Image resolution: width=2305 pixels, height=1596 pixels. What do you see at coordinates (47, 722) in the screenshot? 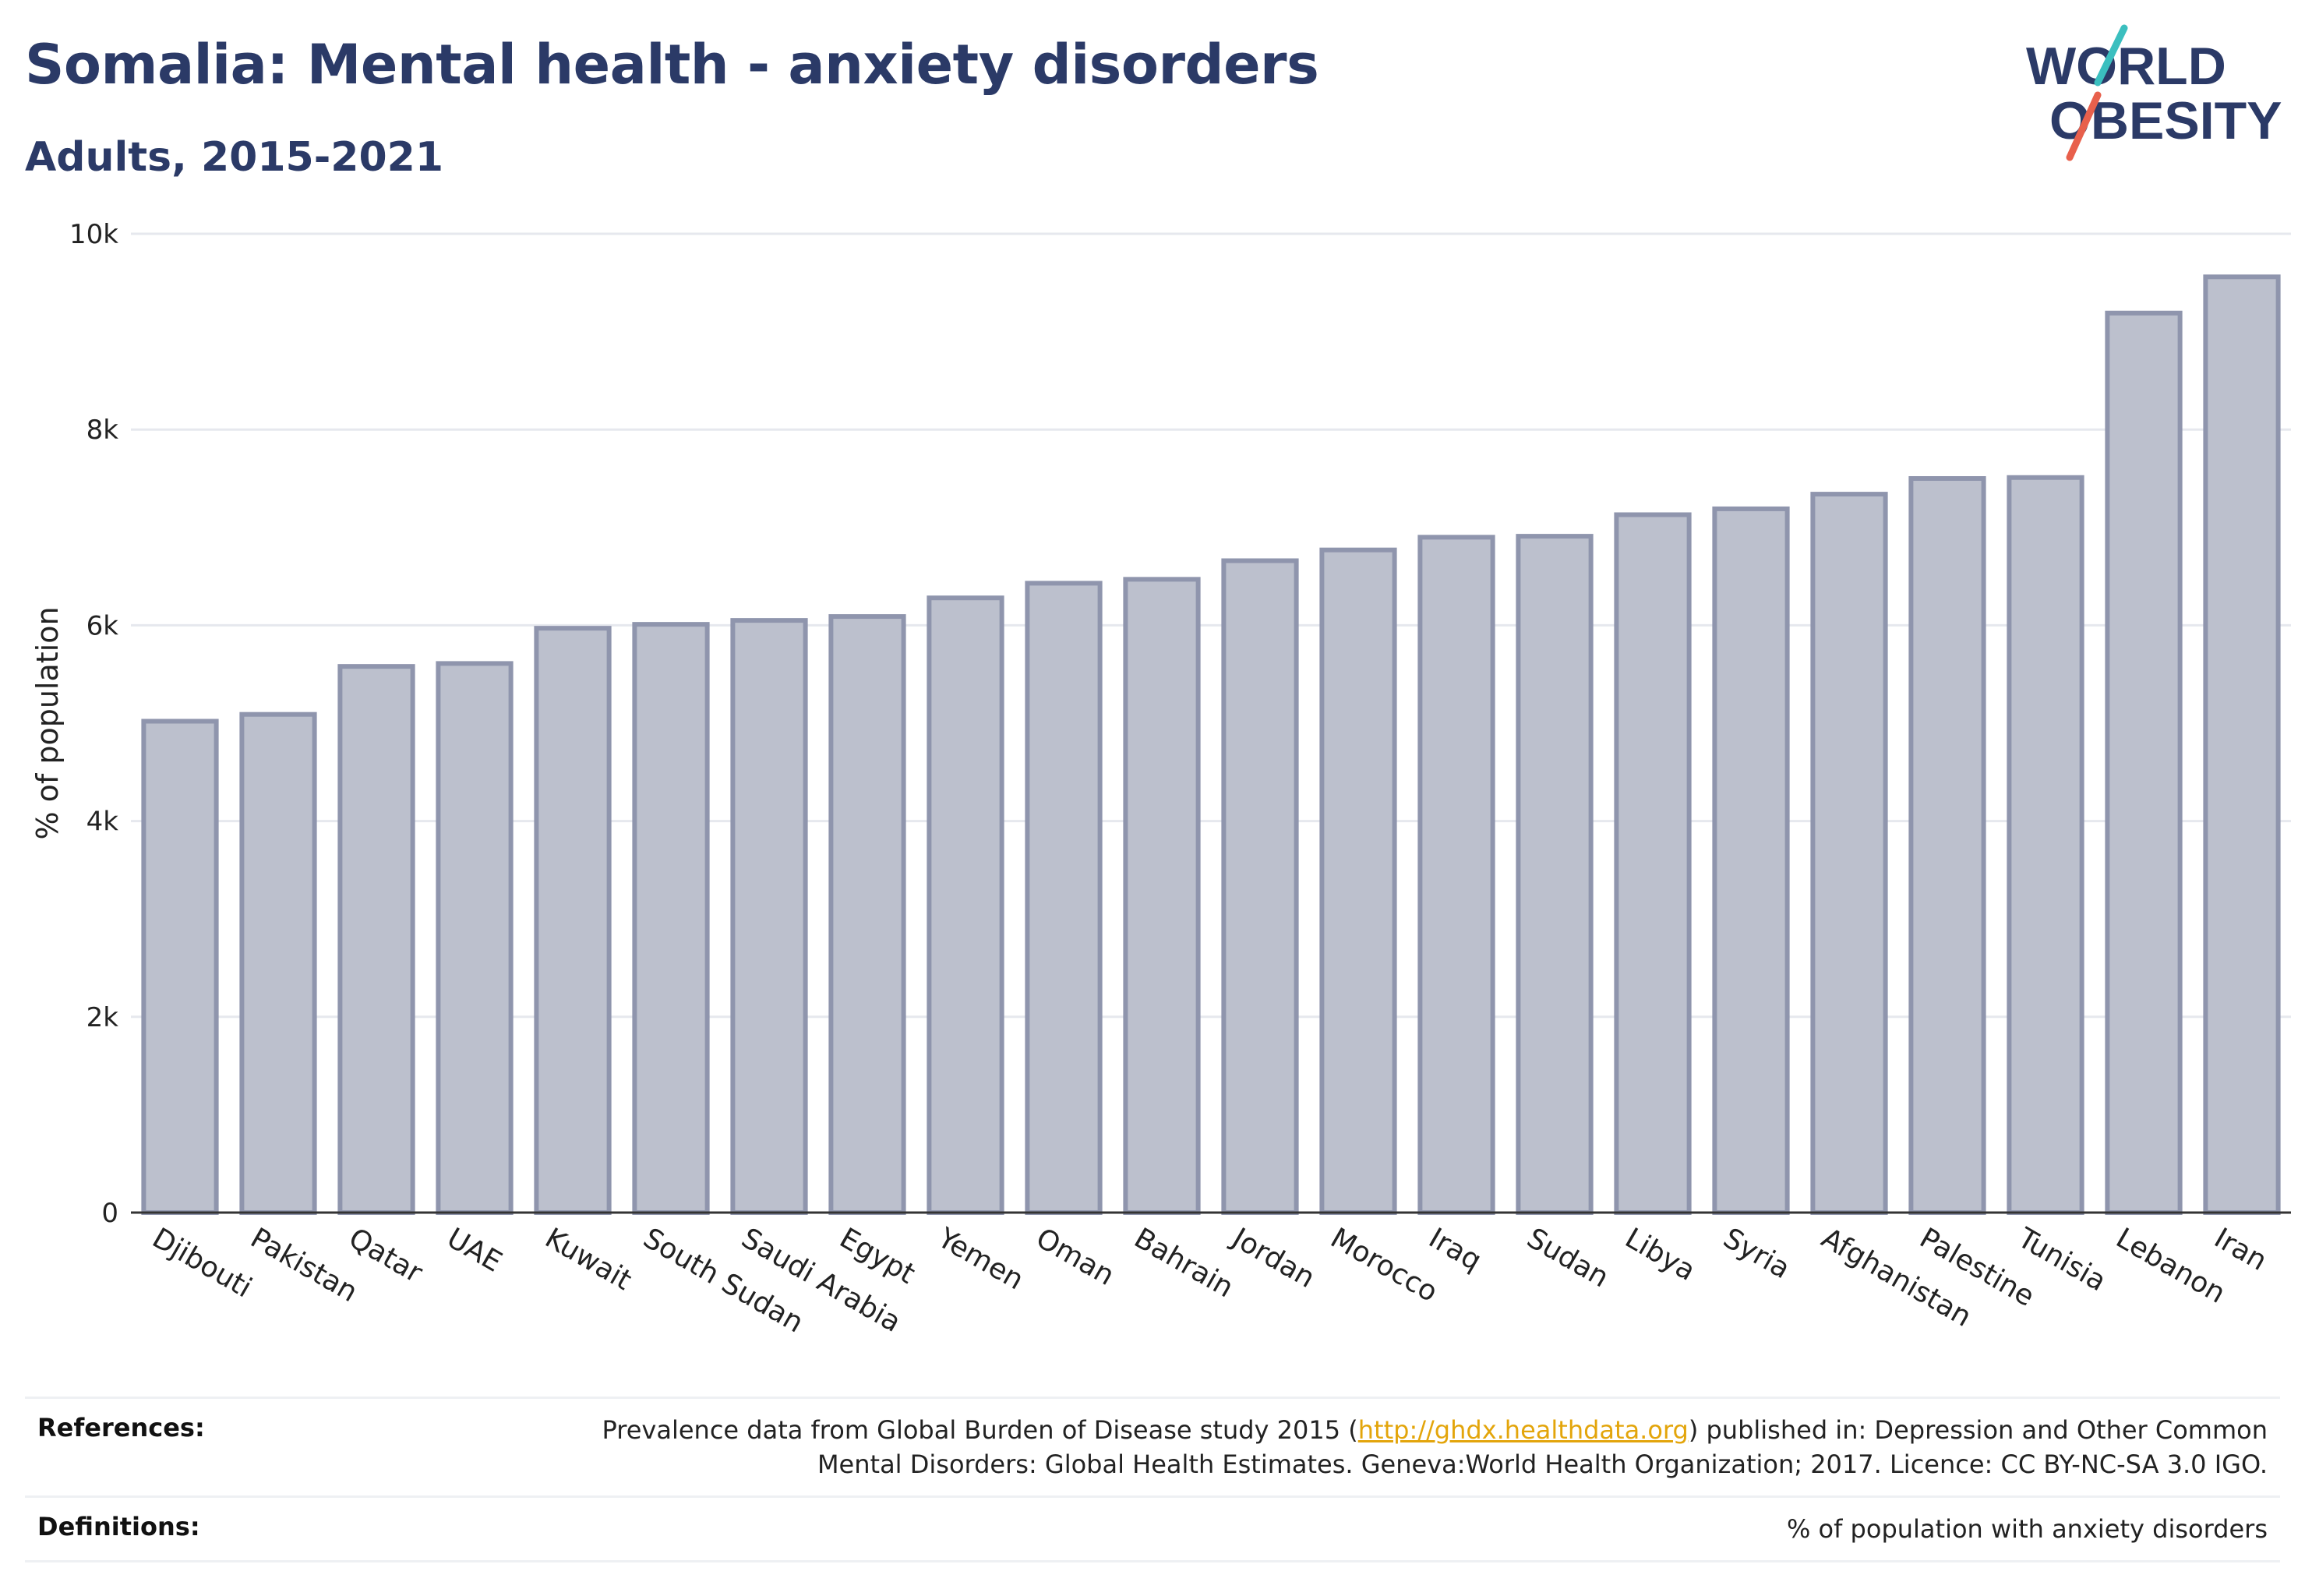
I see `y-axis-title: % of population` at bounding box center [47, 722].